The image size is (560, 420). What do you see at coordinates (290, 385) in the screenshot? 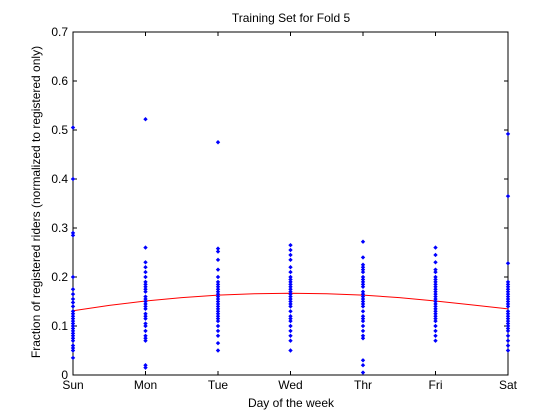
I see `x-tick-label: Wed` at bounding box center [290, 385].